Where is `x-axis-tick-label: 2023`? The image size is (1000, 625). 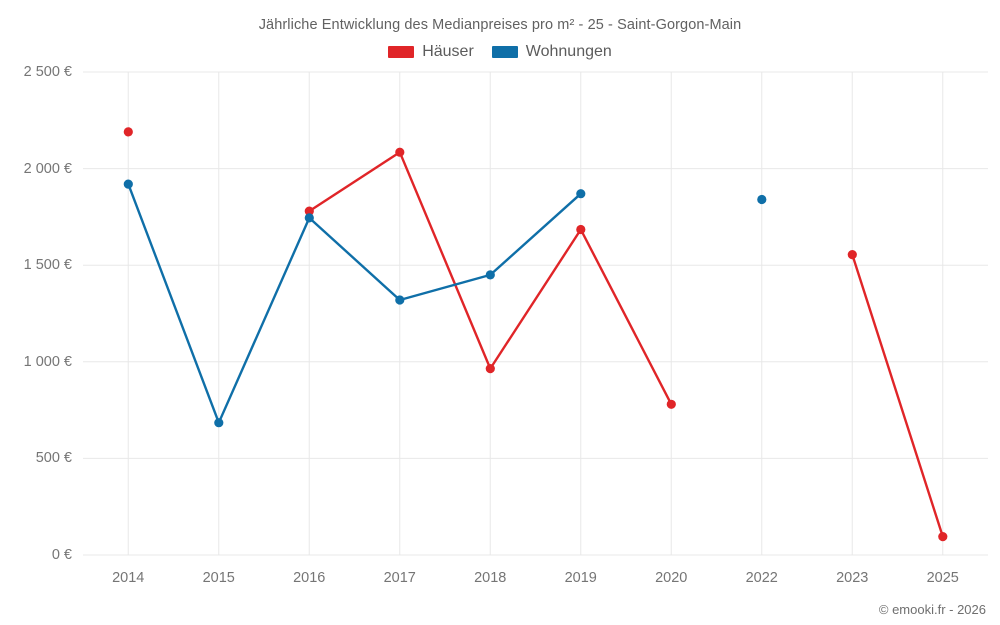 x-axis-tick-label: 2023 is located at coordinates (852, 578).